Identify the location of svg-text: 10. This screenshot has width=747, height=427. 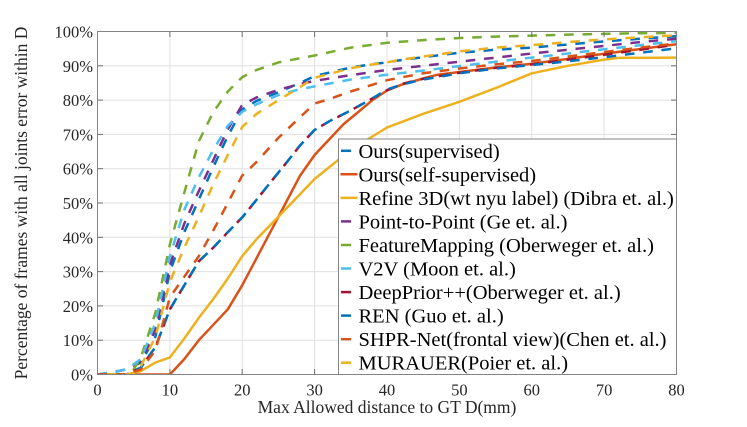
(170, 389).